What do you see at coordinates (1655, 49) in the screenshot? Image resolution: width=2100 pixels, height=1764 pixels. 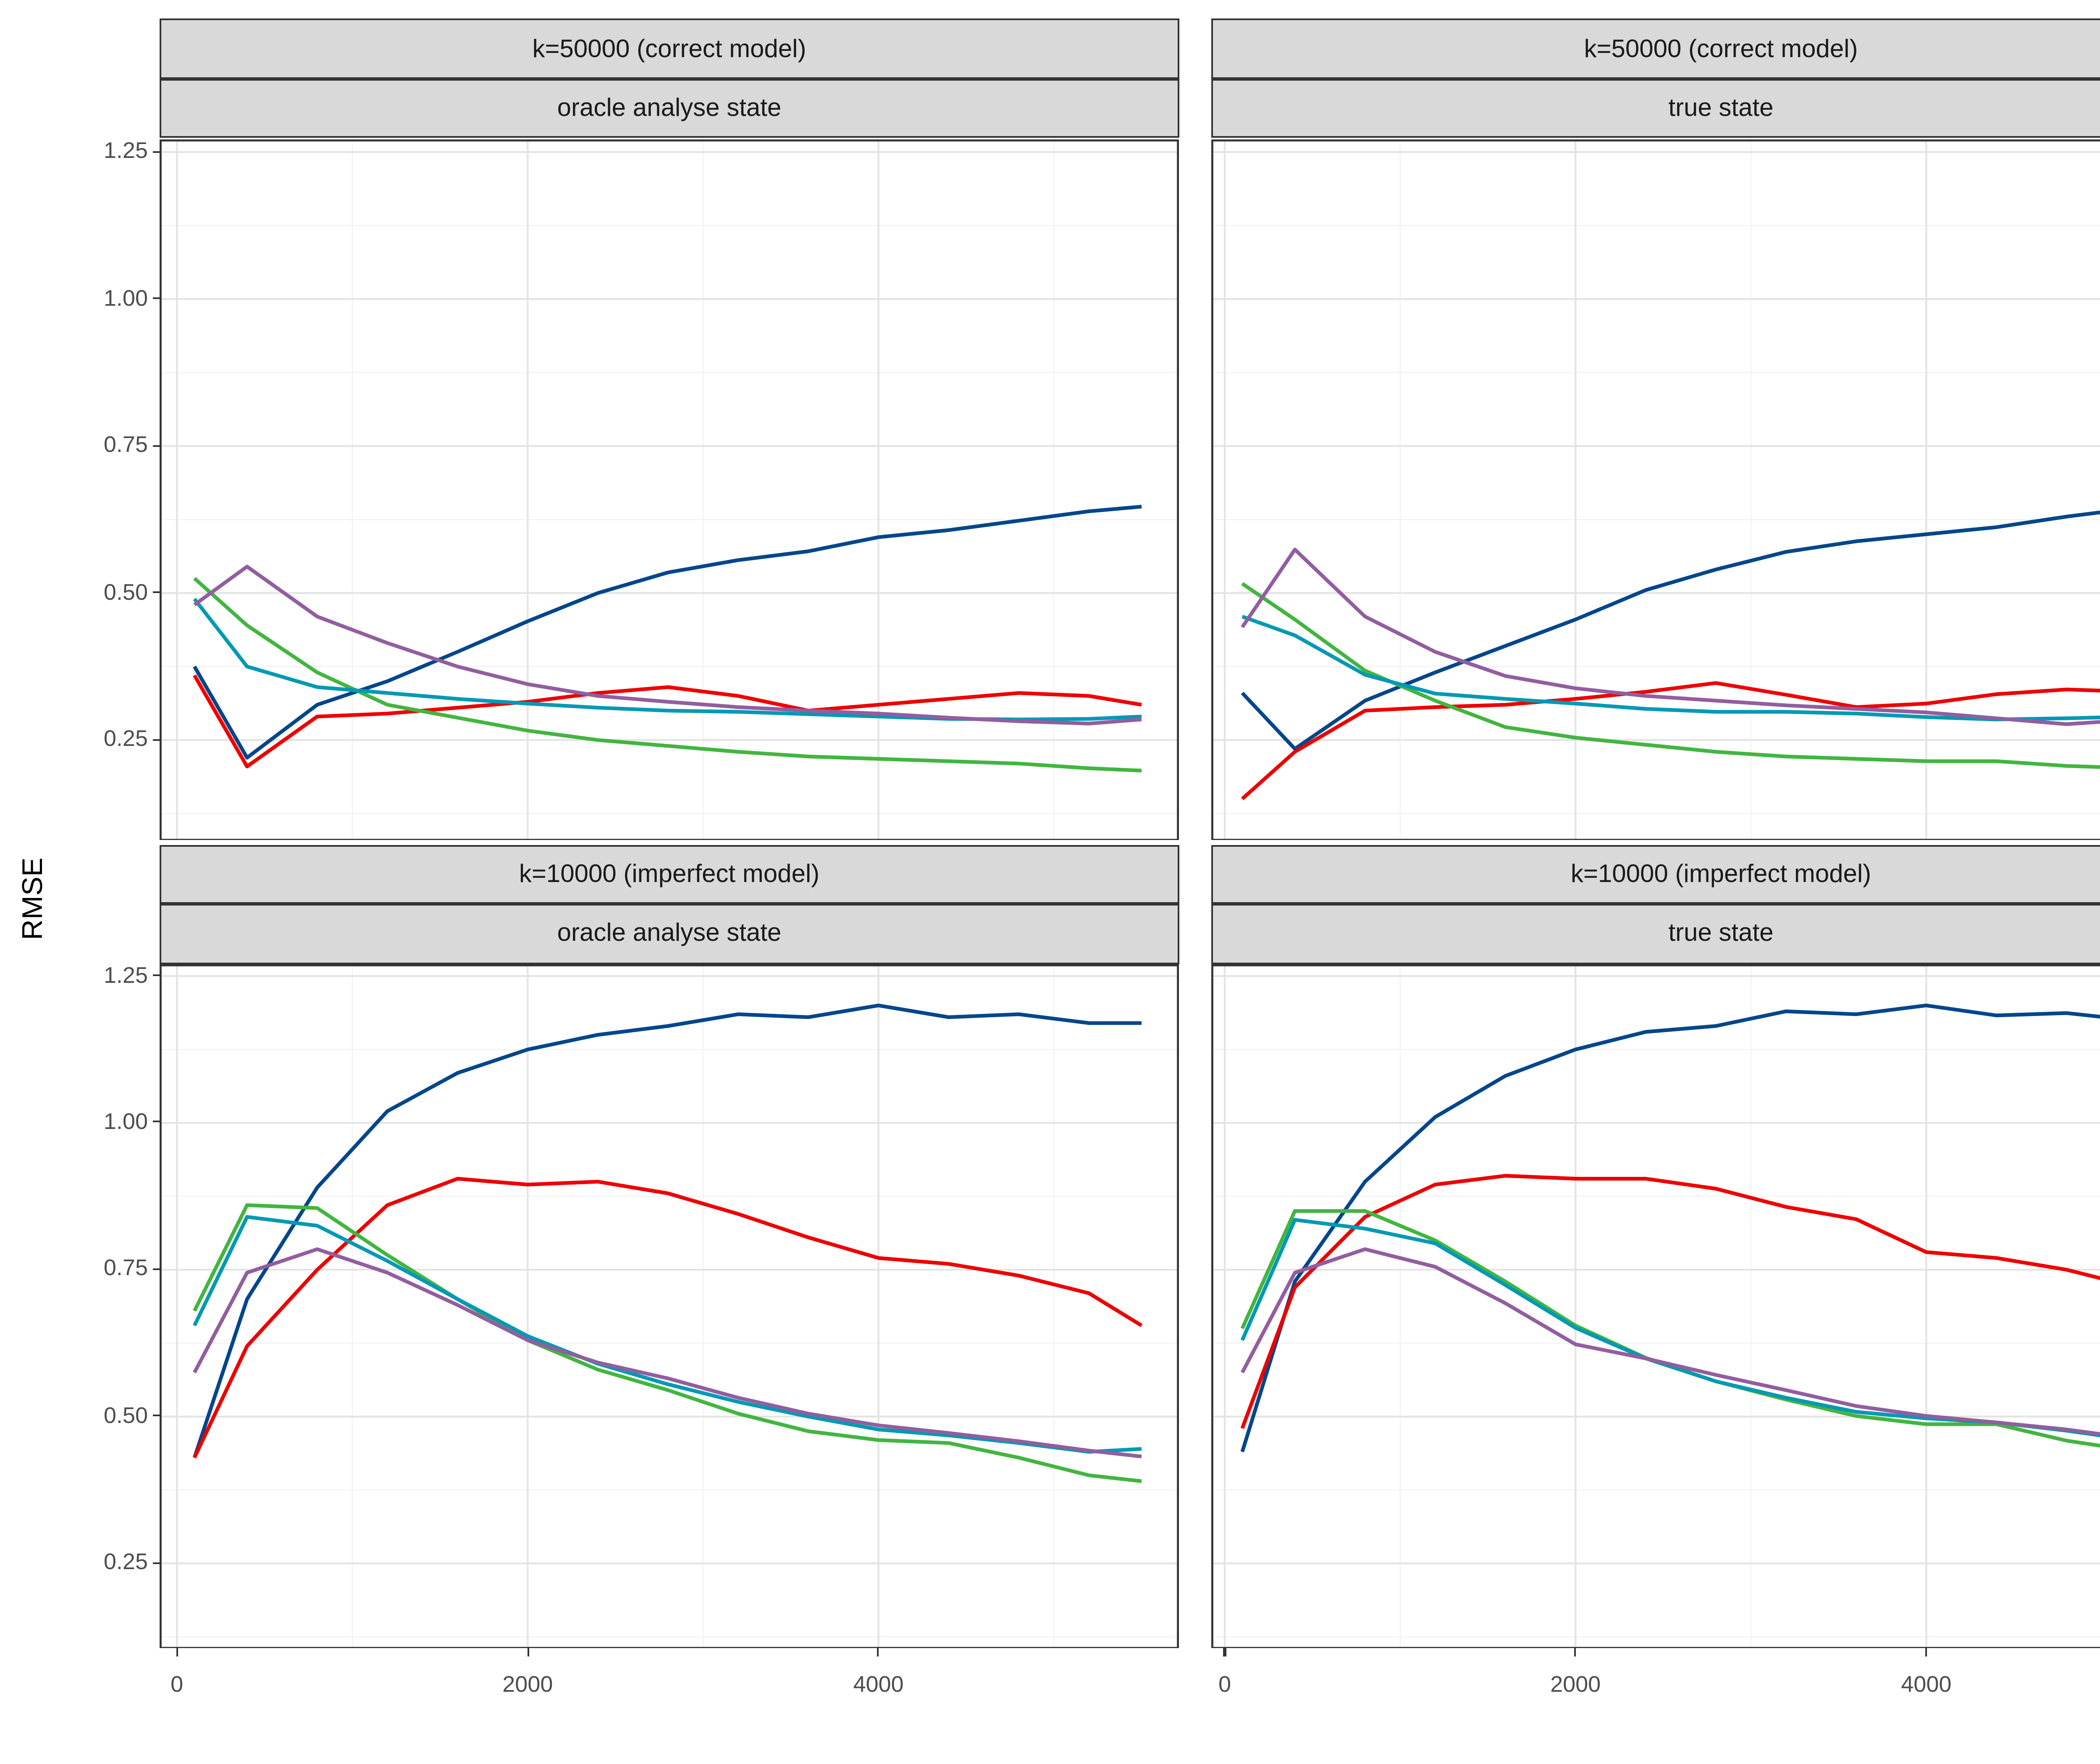 I see `strip-model-true-state: k=50000 (correct model)` at bounding box center [1655, 49].